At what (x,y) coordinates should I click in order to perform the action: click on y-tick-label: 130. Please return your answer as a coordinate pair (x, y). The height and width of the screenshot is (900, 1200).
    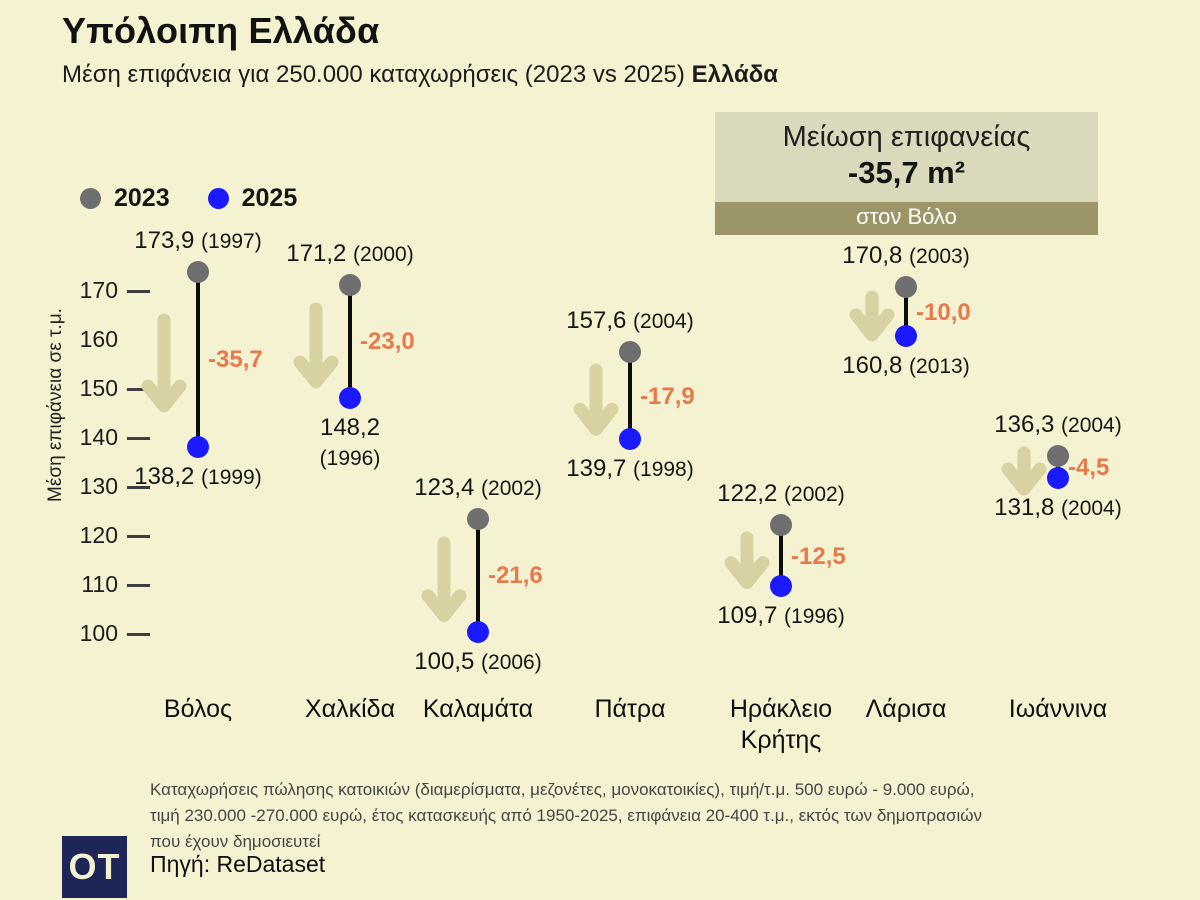
    Looking at the image, I should click on (98, 486).